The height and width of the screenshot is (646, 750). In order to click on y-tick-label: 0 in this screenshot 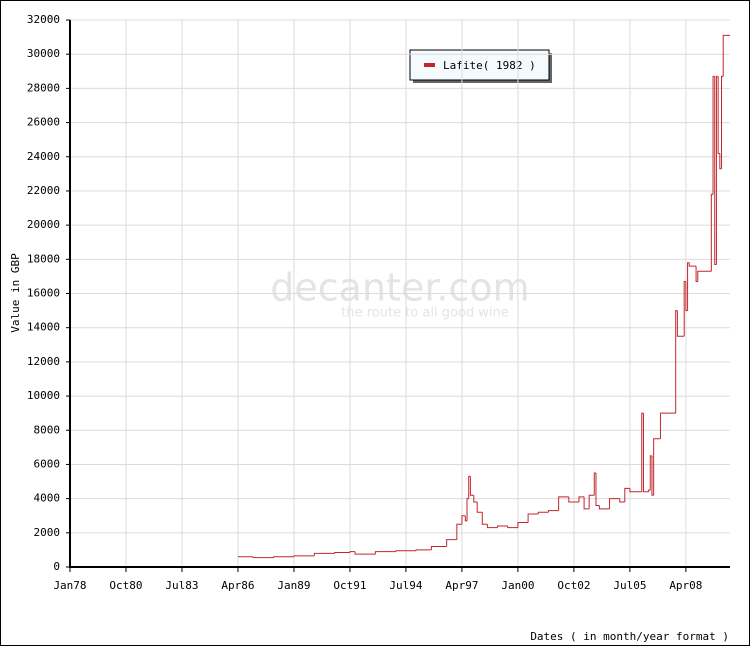, I will do `click(56, 566)`.